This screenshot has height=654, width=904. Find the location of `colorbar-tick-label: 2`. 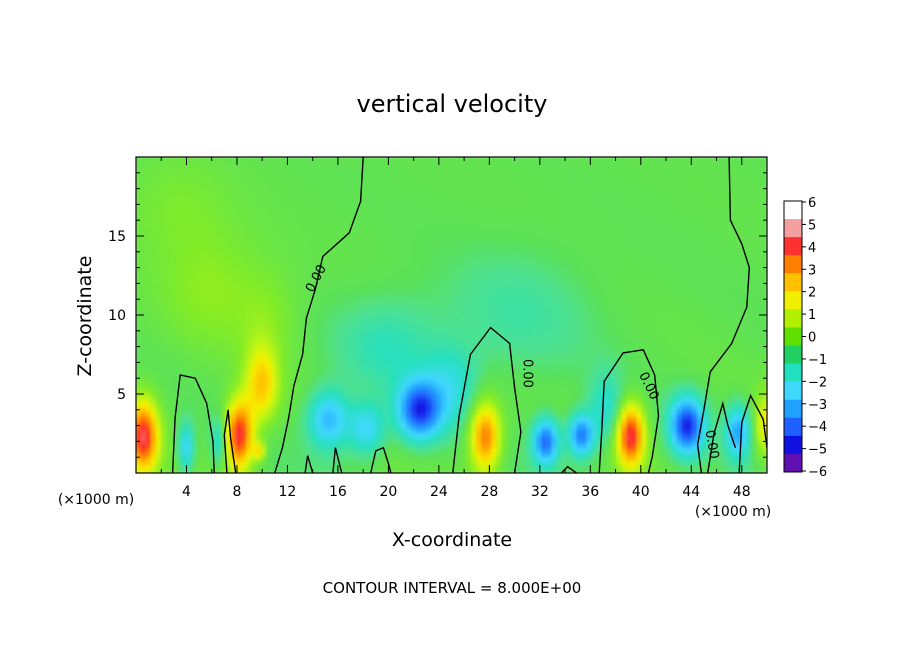

colorbar-tick-label: 2 is located at coordinates (812, 293).